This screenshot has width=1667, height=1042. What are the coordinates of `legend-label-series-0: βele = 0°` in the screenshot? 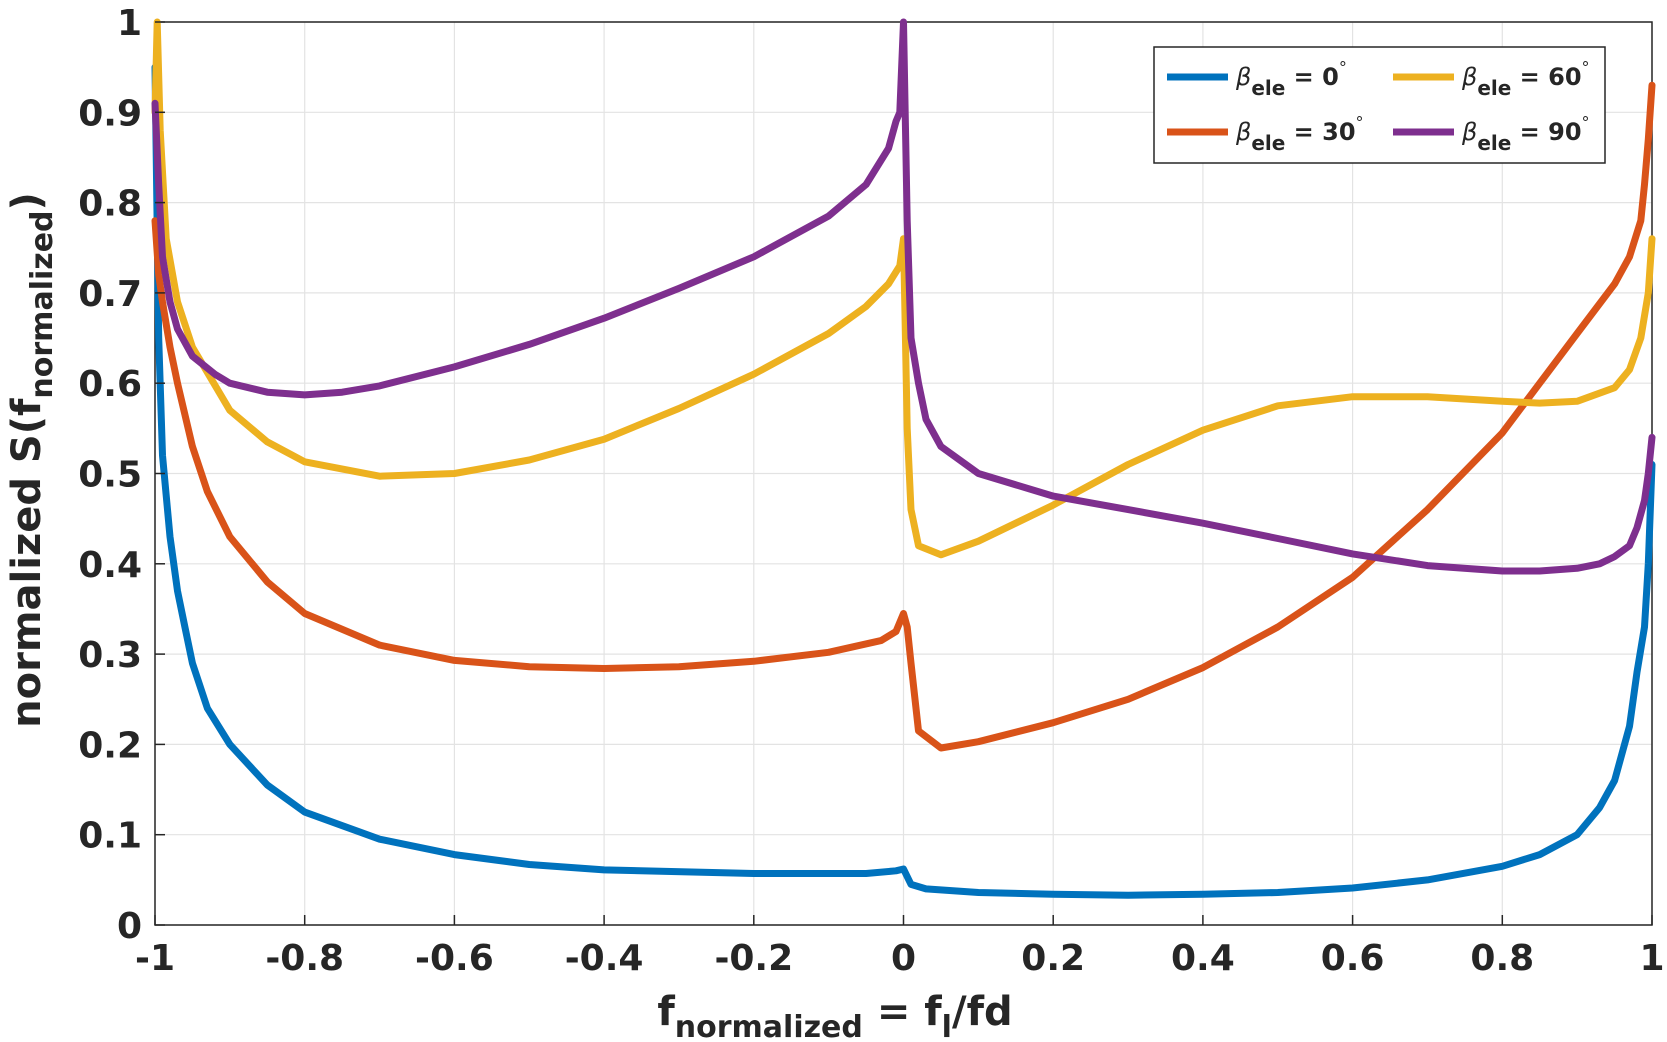 It's located at (1291, 79).